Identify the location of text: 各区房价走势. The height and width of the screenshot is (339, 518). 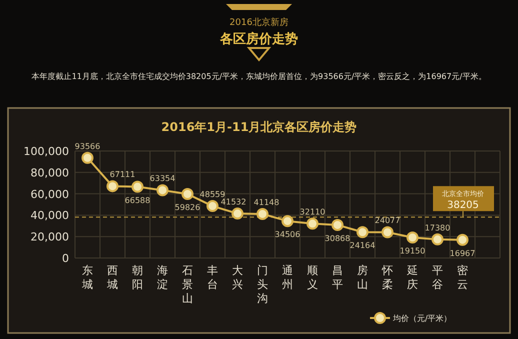
(258, 39).